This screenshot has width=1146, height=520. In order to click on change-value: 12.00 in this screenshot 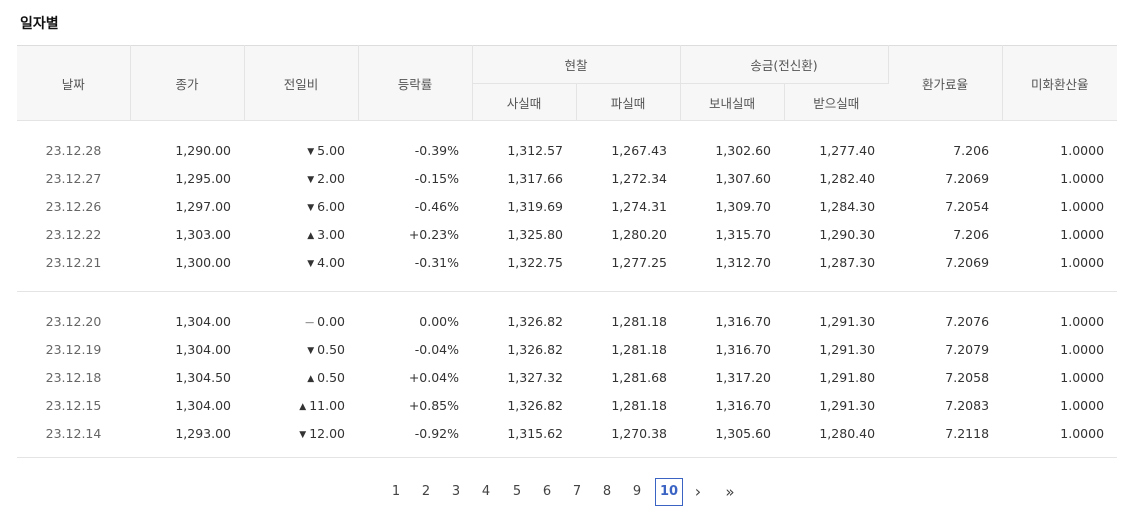, I will do `click(327, 433)`.